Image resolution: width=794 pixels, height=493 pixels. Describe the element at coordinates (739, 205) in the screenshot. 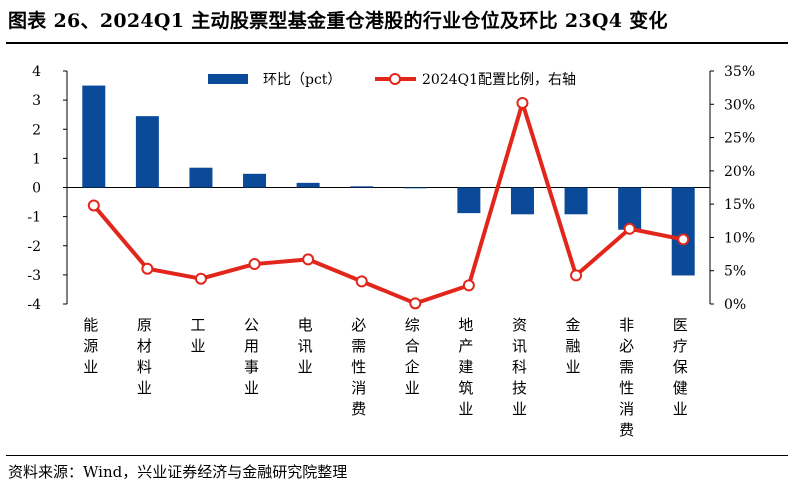

I see `right-tick-label: 15%` at that location.